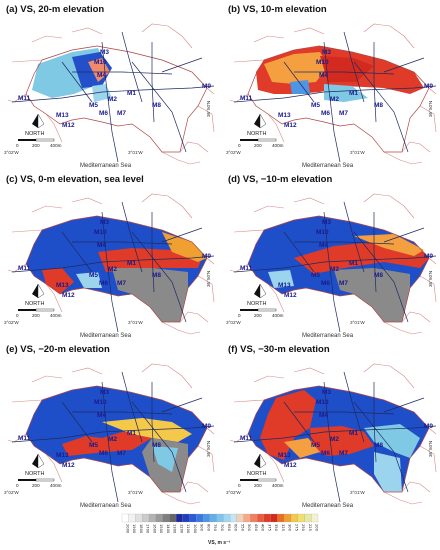 The width and height of the screenshot is (440, 550). Describe the element at coordinates (290, 528) in the screenshot. I see `legend-tick: 300` at that location.